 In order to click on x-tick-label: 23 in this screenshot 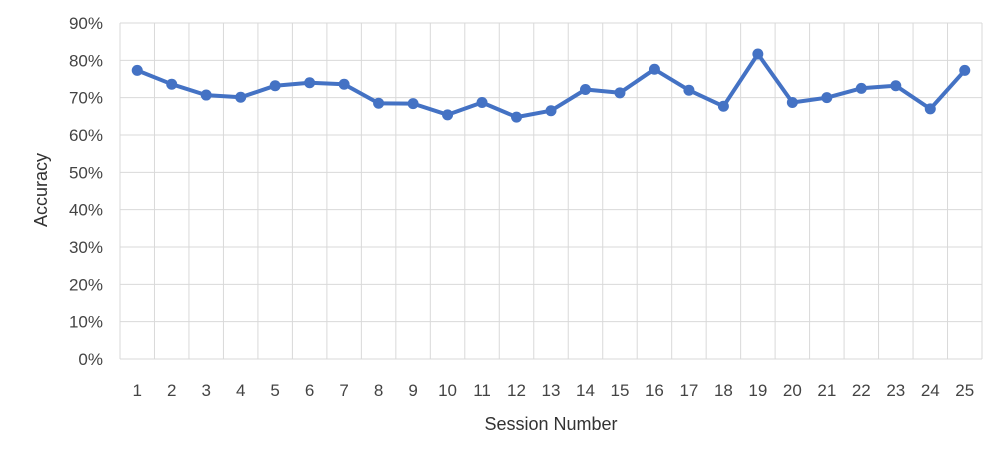, I will do `click(895, 390)`.